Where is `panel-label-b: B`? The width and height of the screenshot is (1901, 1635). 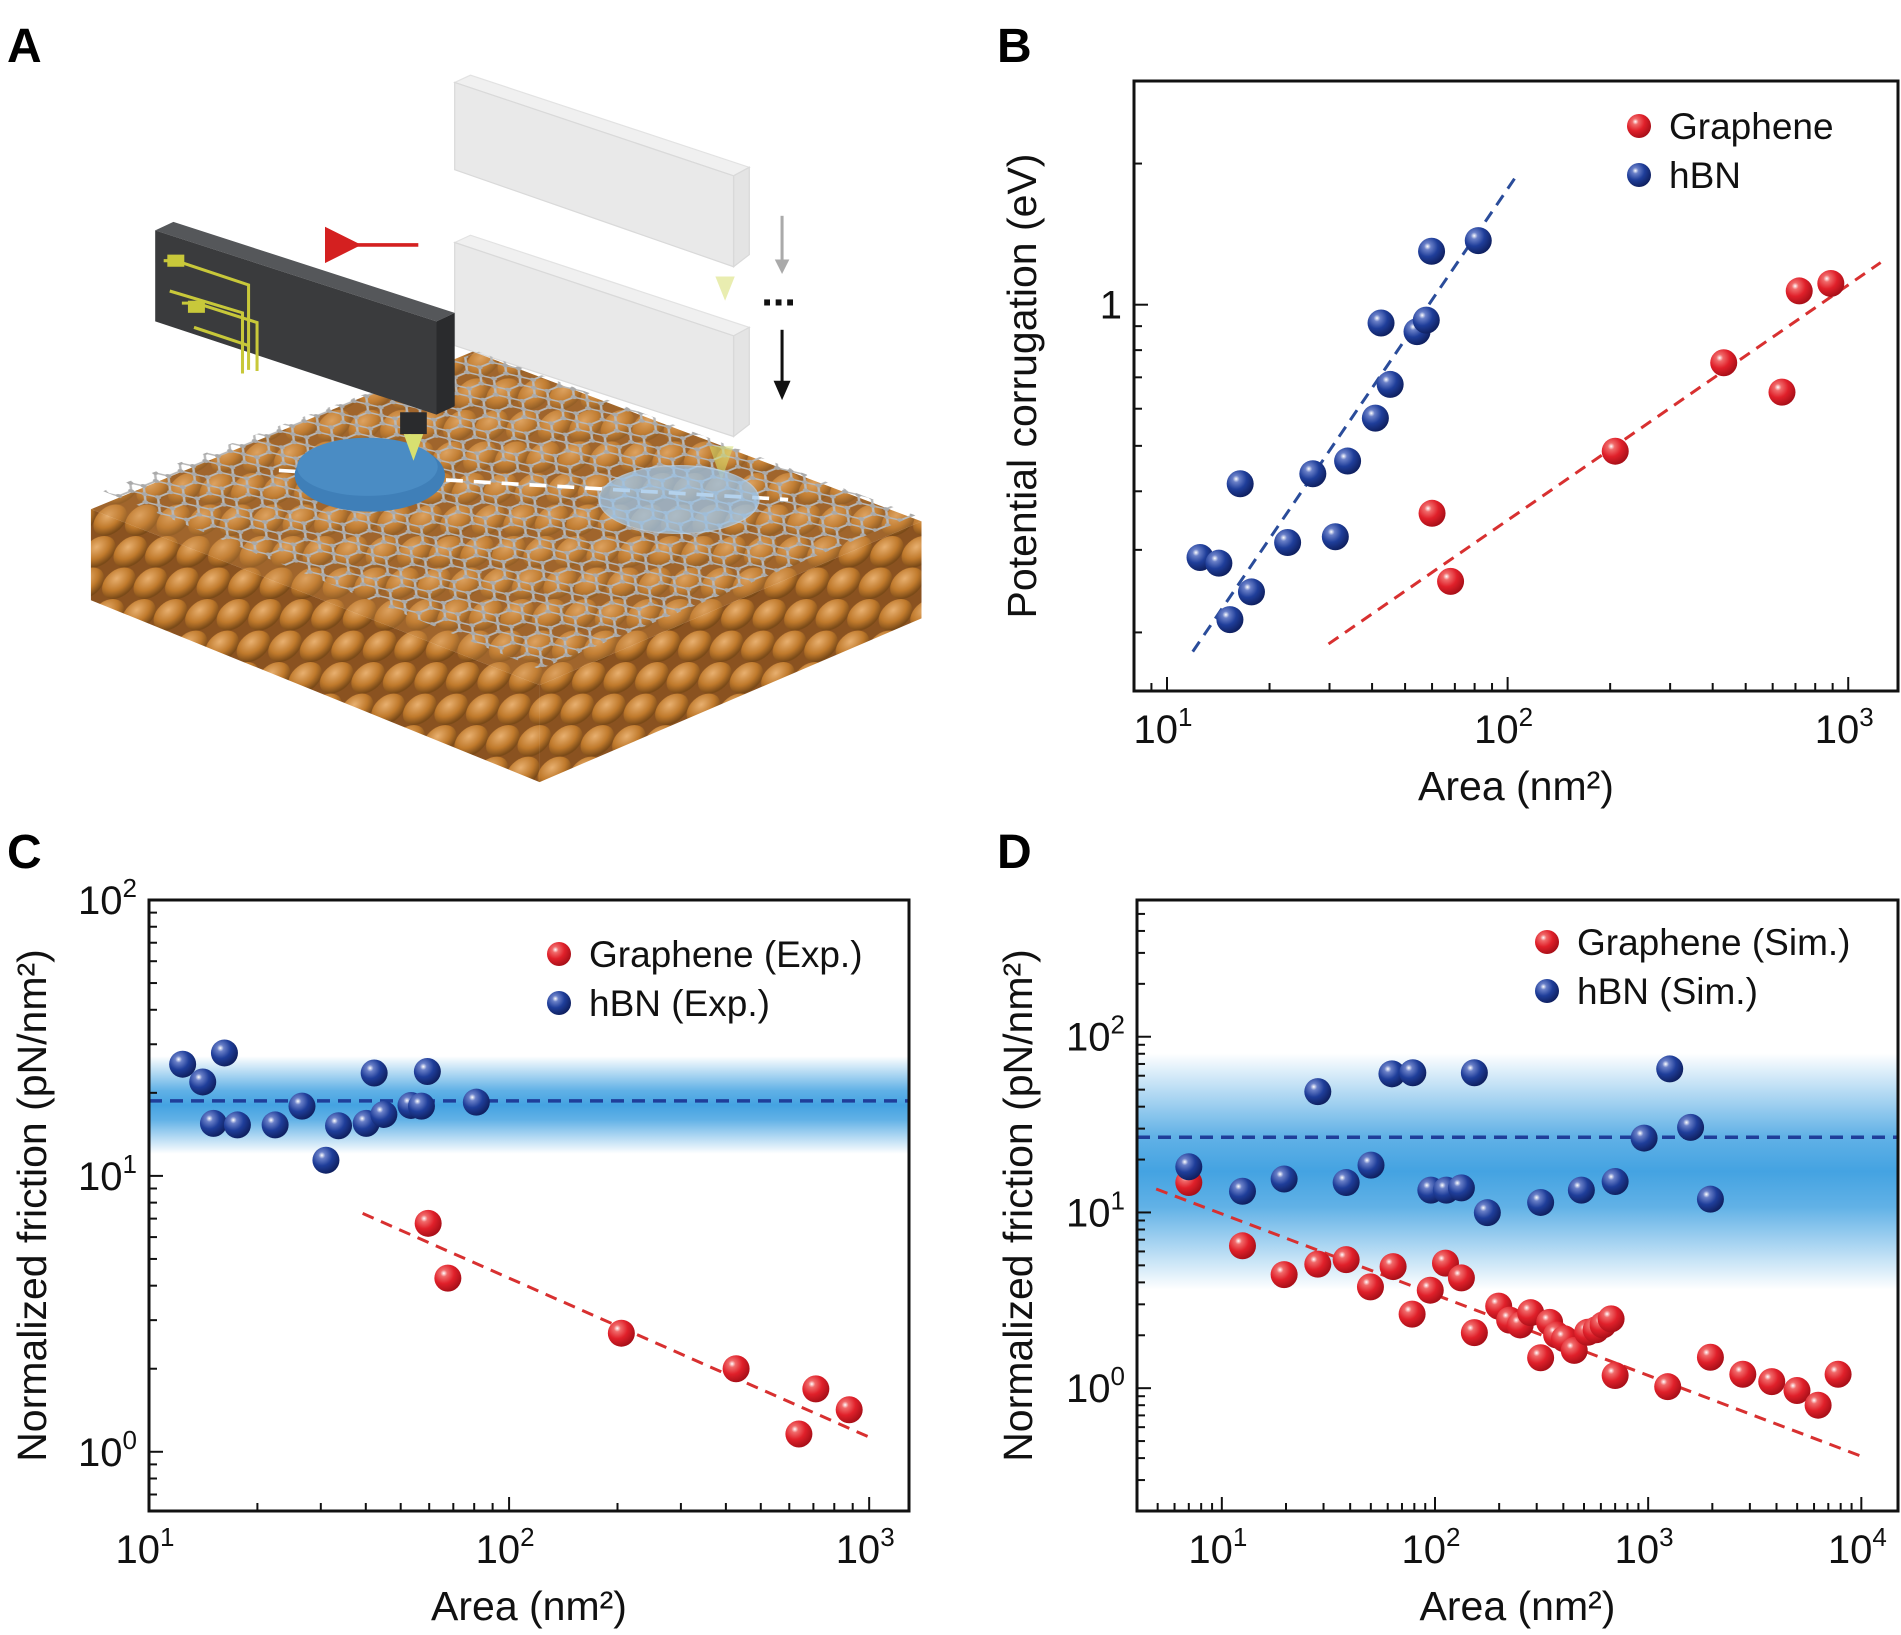
panel-label-b: B is located at coordinates (1014, 46).